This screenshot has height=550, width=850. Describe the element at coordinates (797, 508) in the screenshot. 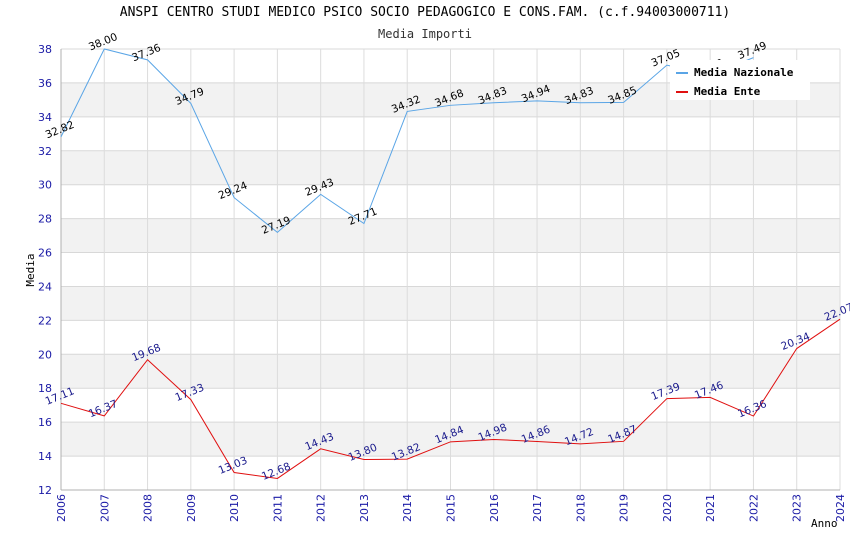

I see `x-tick-label: 2023` at that location.